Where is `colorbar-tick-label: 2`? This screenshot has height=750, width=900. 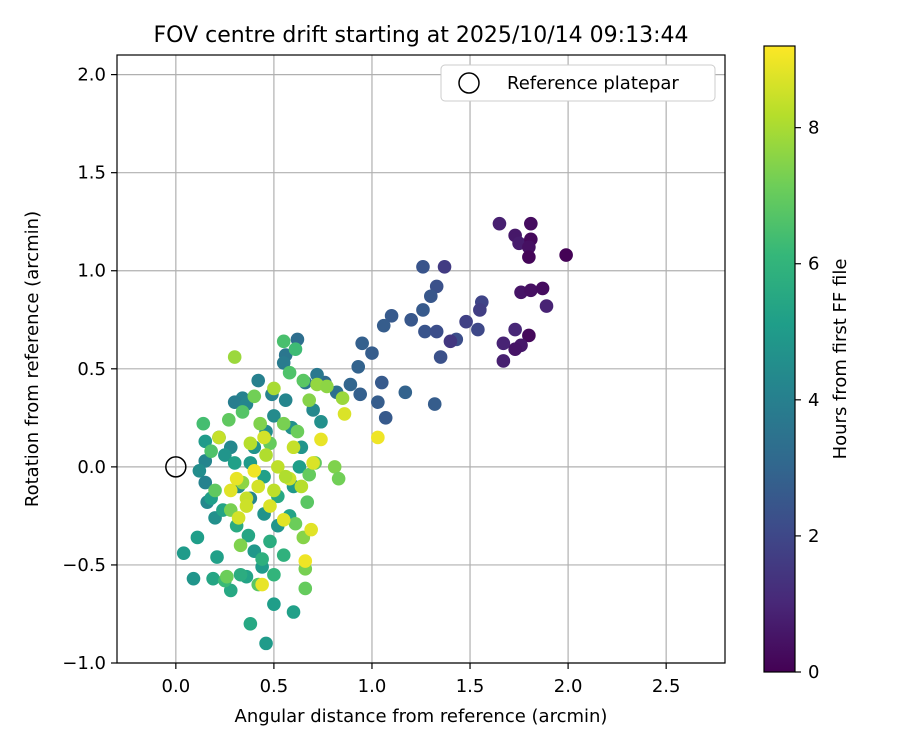
colorbar-tick-label: 2 is located at coordinates (813, 536).